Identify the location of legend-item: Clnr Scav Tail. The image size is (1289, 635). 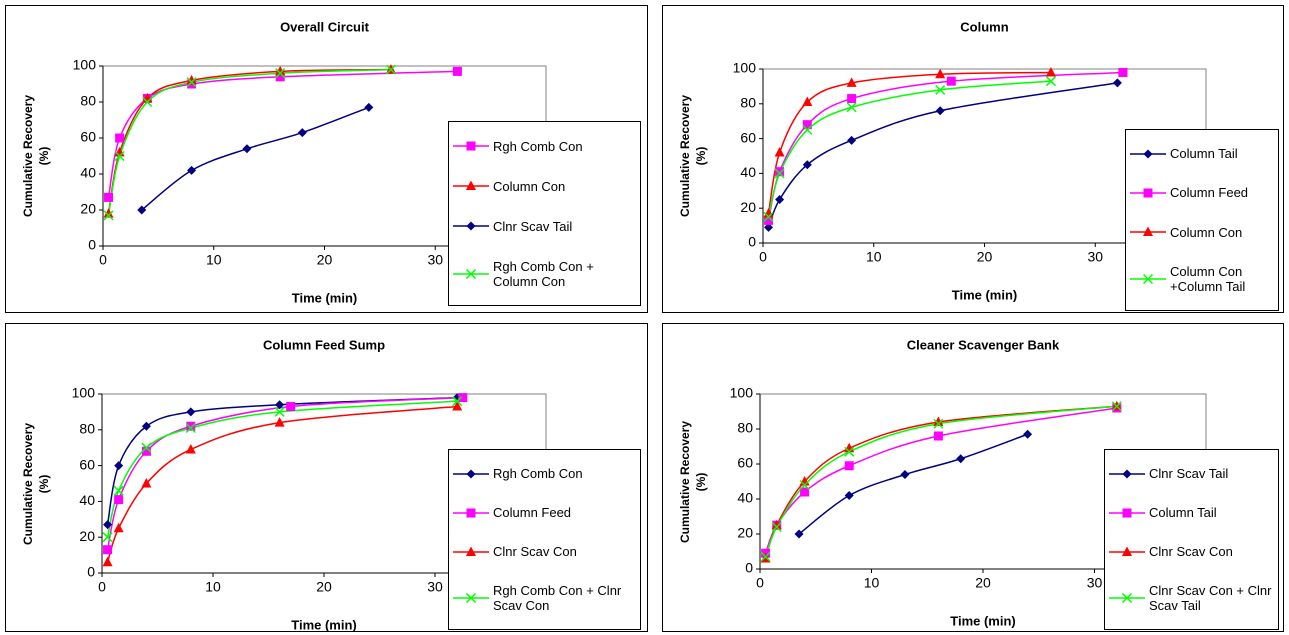
(1191, 473).